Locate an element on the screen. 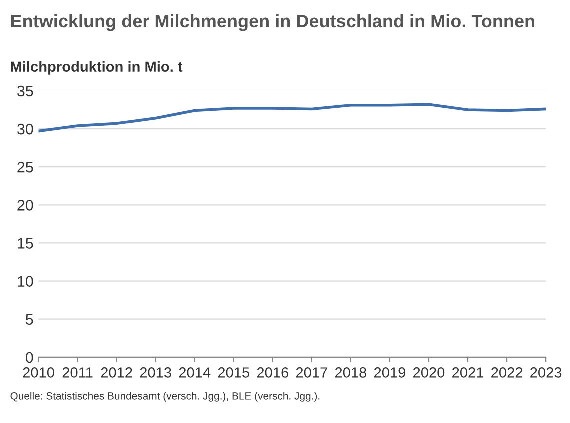  x-tick-label: 2020 is located at coordinates (429, 373).